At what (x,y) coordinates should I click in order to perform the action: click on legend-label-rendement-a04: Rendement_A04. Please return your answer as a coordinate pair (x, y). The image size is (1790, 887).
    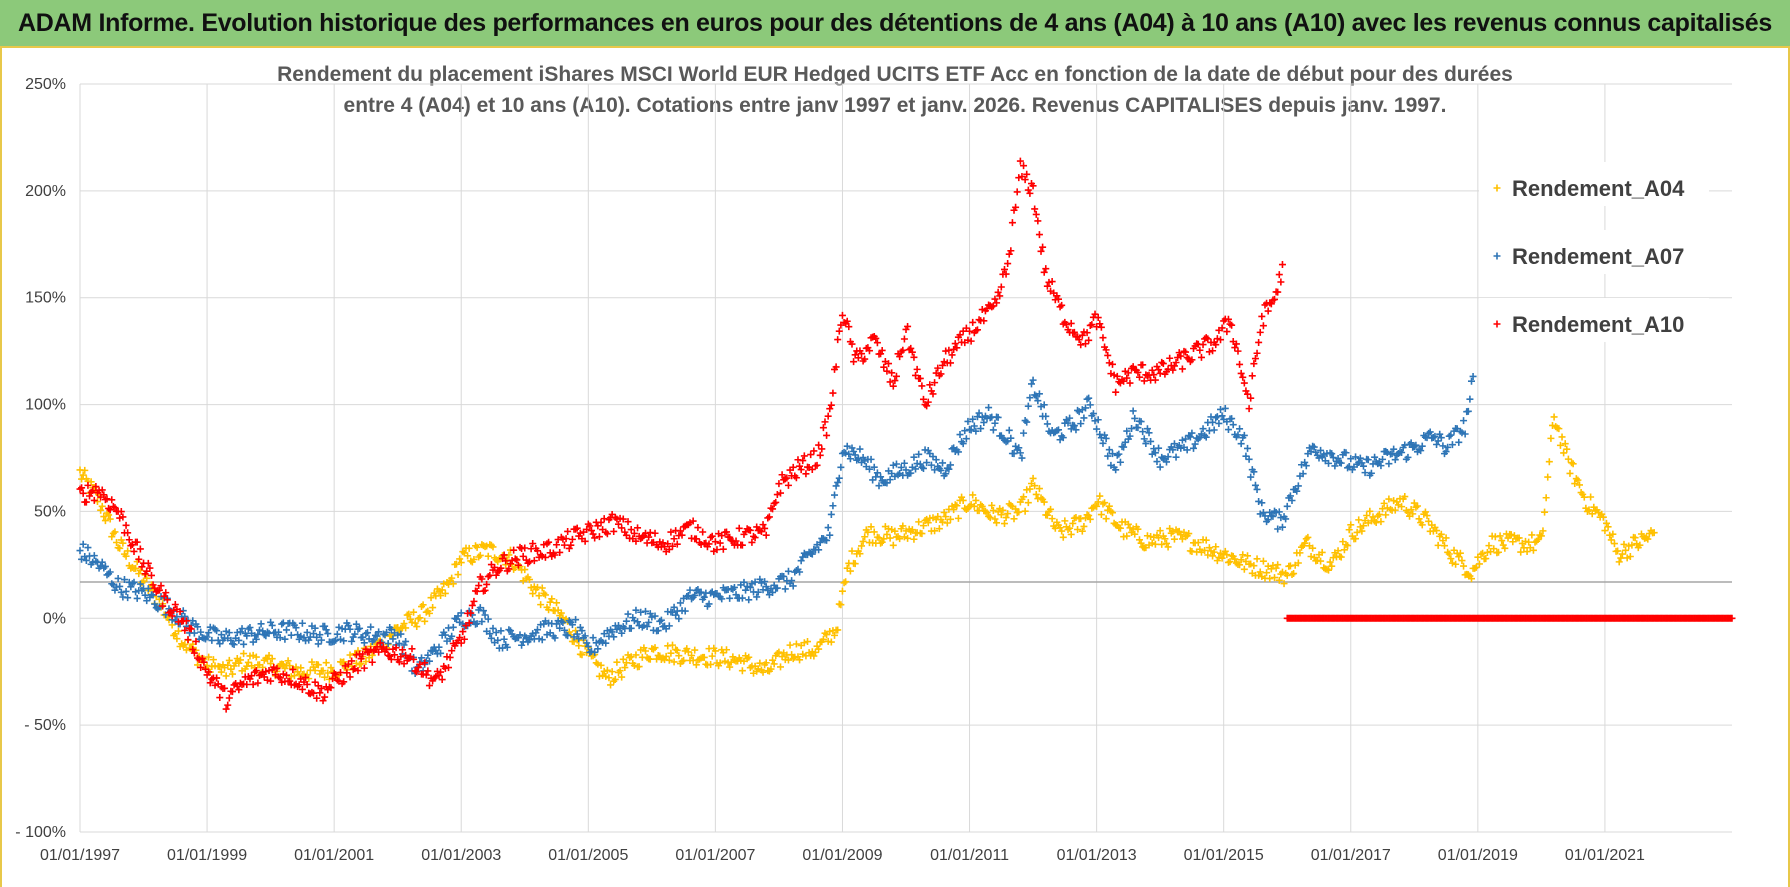
    Looking at the image, I should click on (1598, 188).